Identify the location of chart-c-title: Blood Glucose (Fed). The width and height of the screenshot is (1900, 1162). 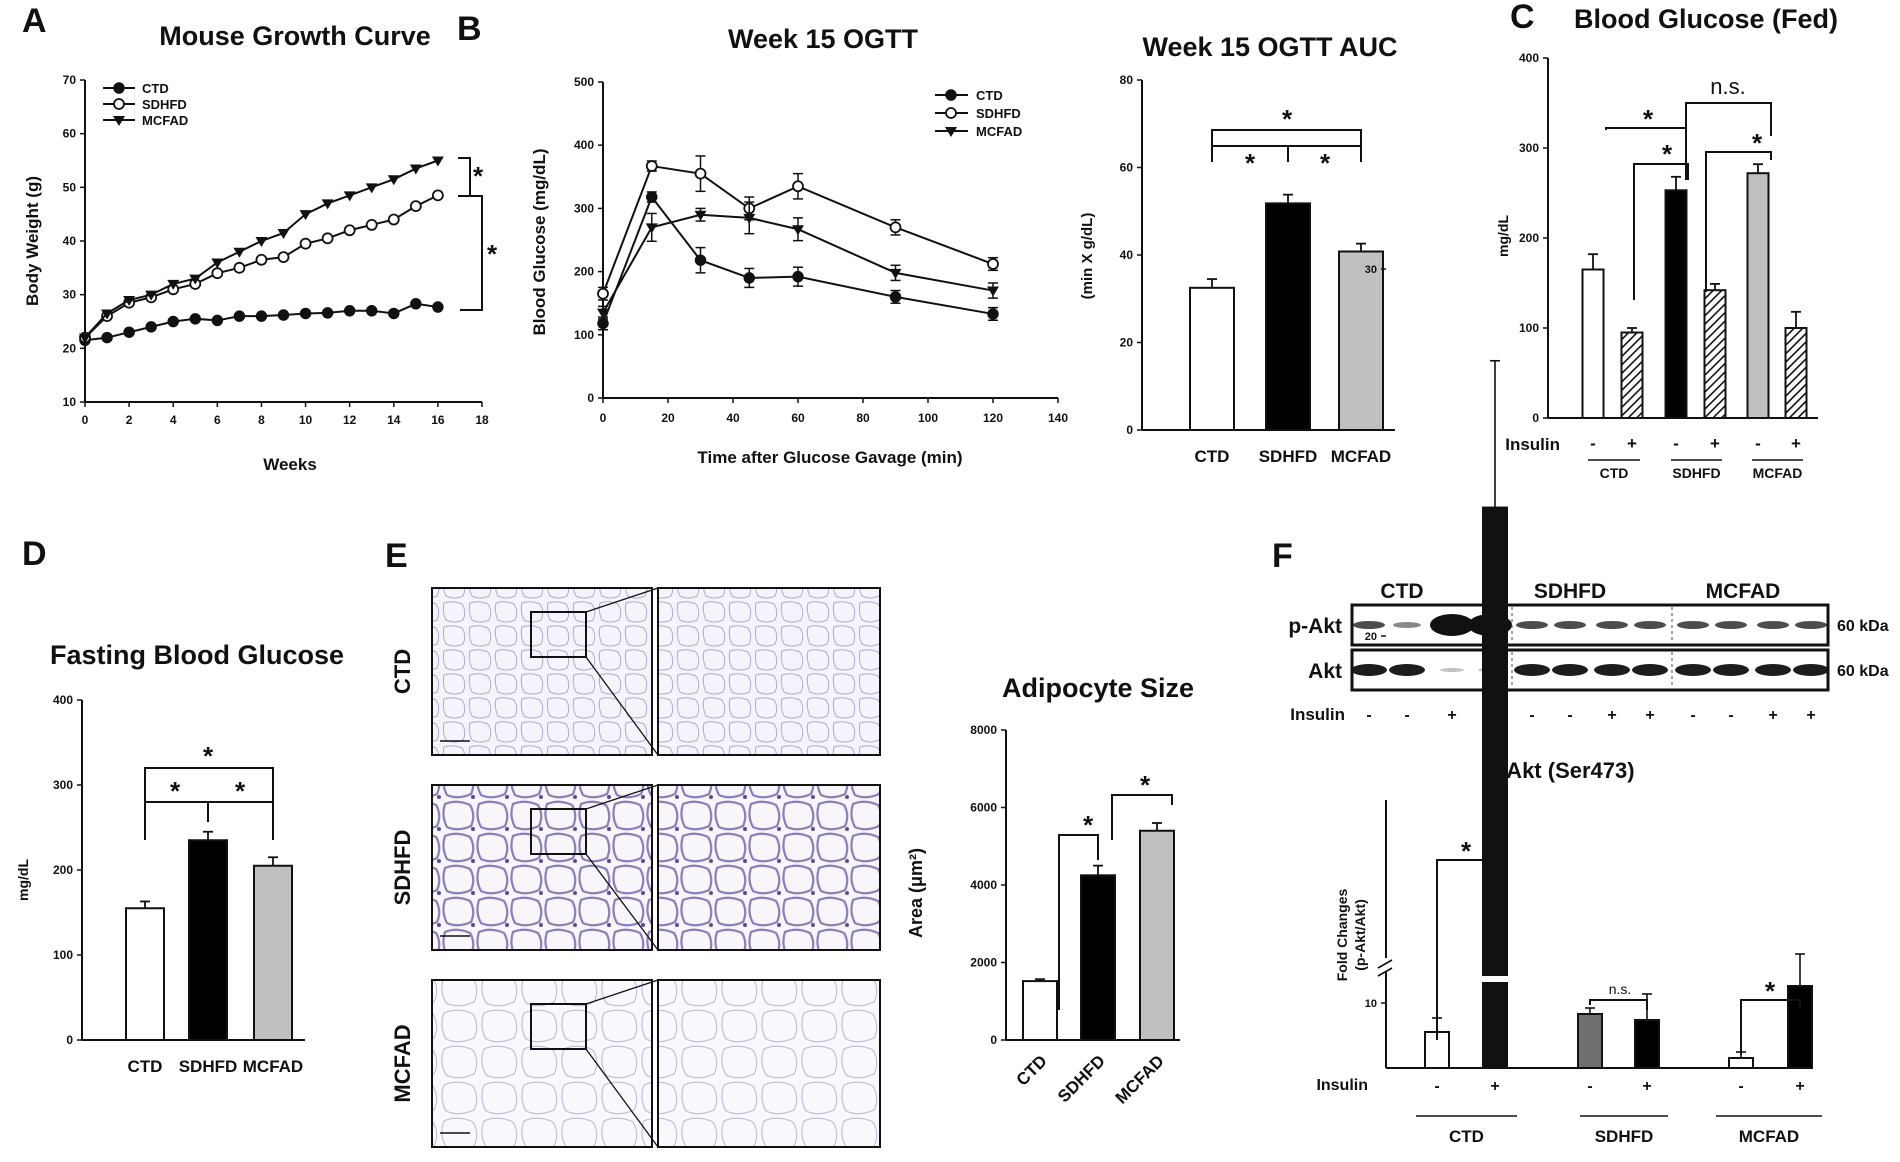
(1706, 19).